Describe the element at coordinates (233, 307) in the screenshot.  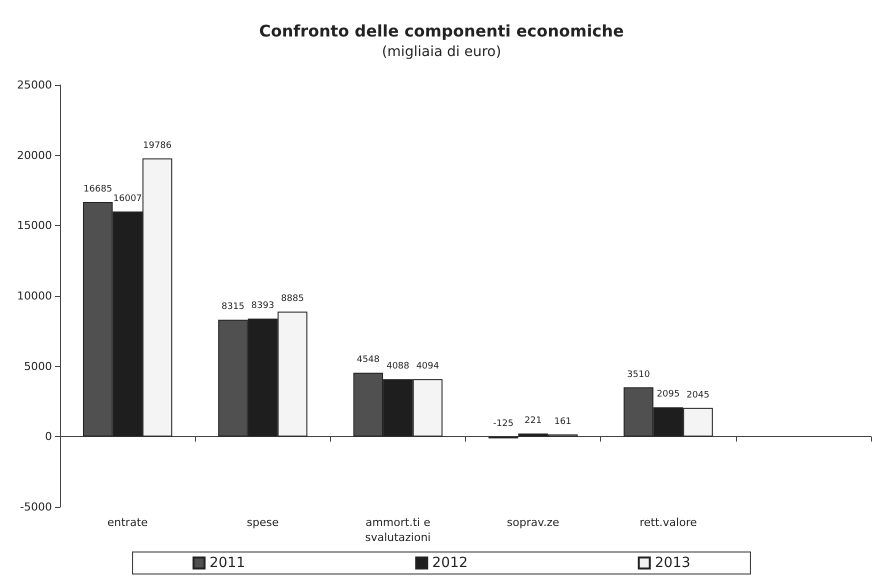
I see `data-label: 8315` at that location.